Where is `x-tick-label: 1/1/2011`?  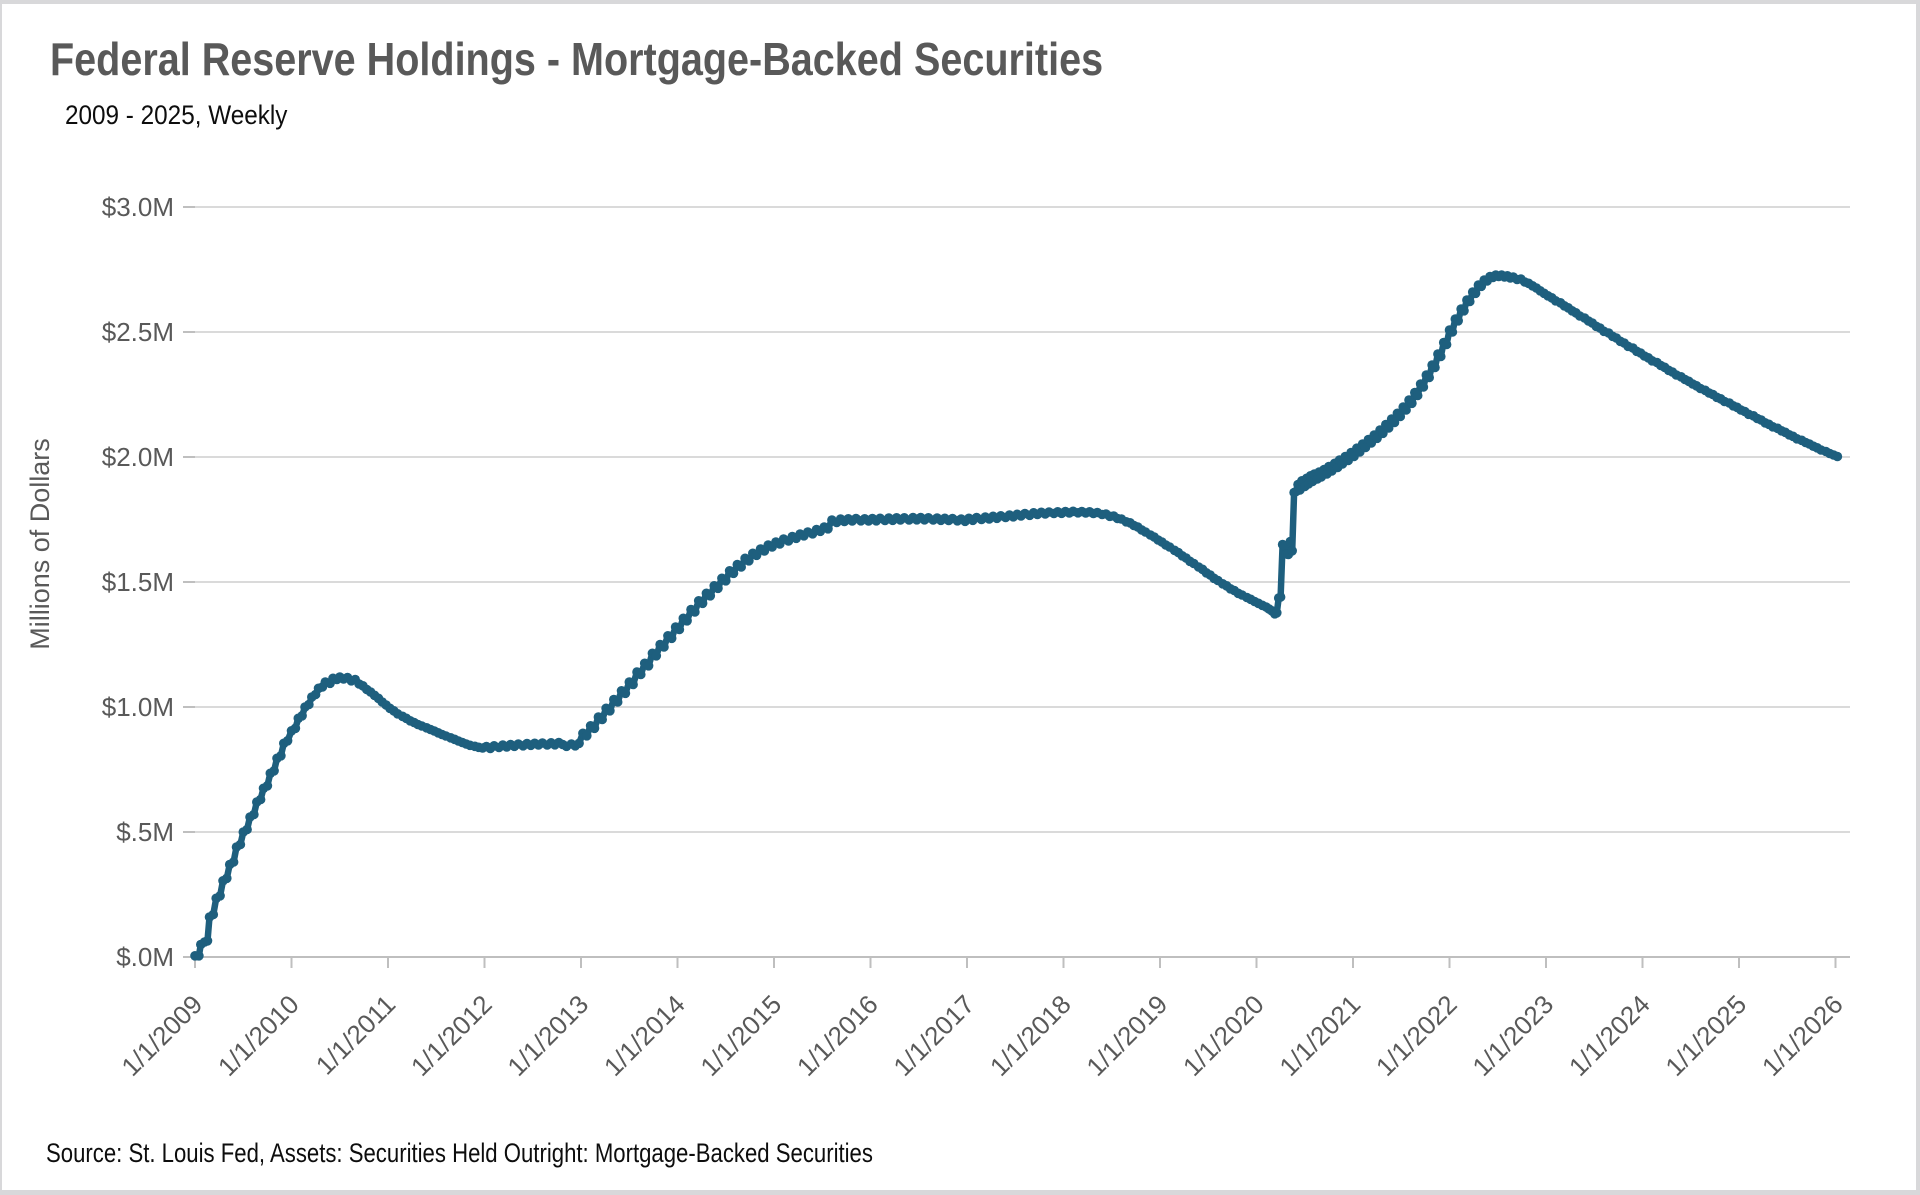
x-tick-label: 1/1/2011 is located at coordinates (355, 1034).